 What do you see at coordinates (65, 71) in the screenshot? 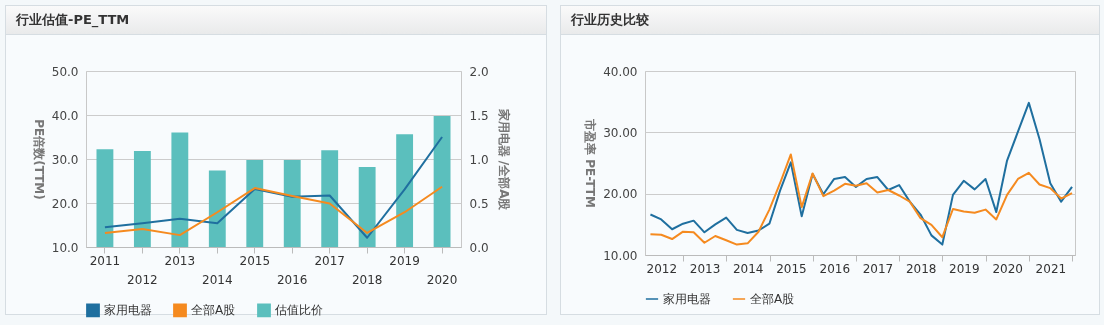
I see `y-tick-label: 50.0` at bounding box center [65, 71].